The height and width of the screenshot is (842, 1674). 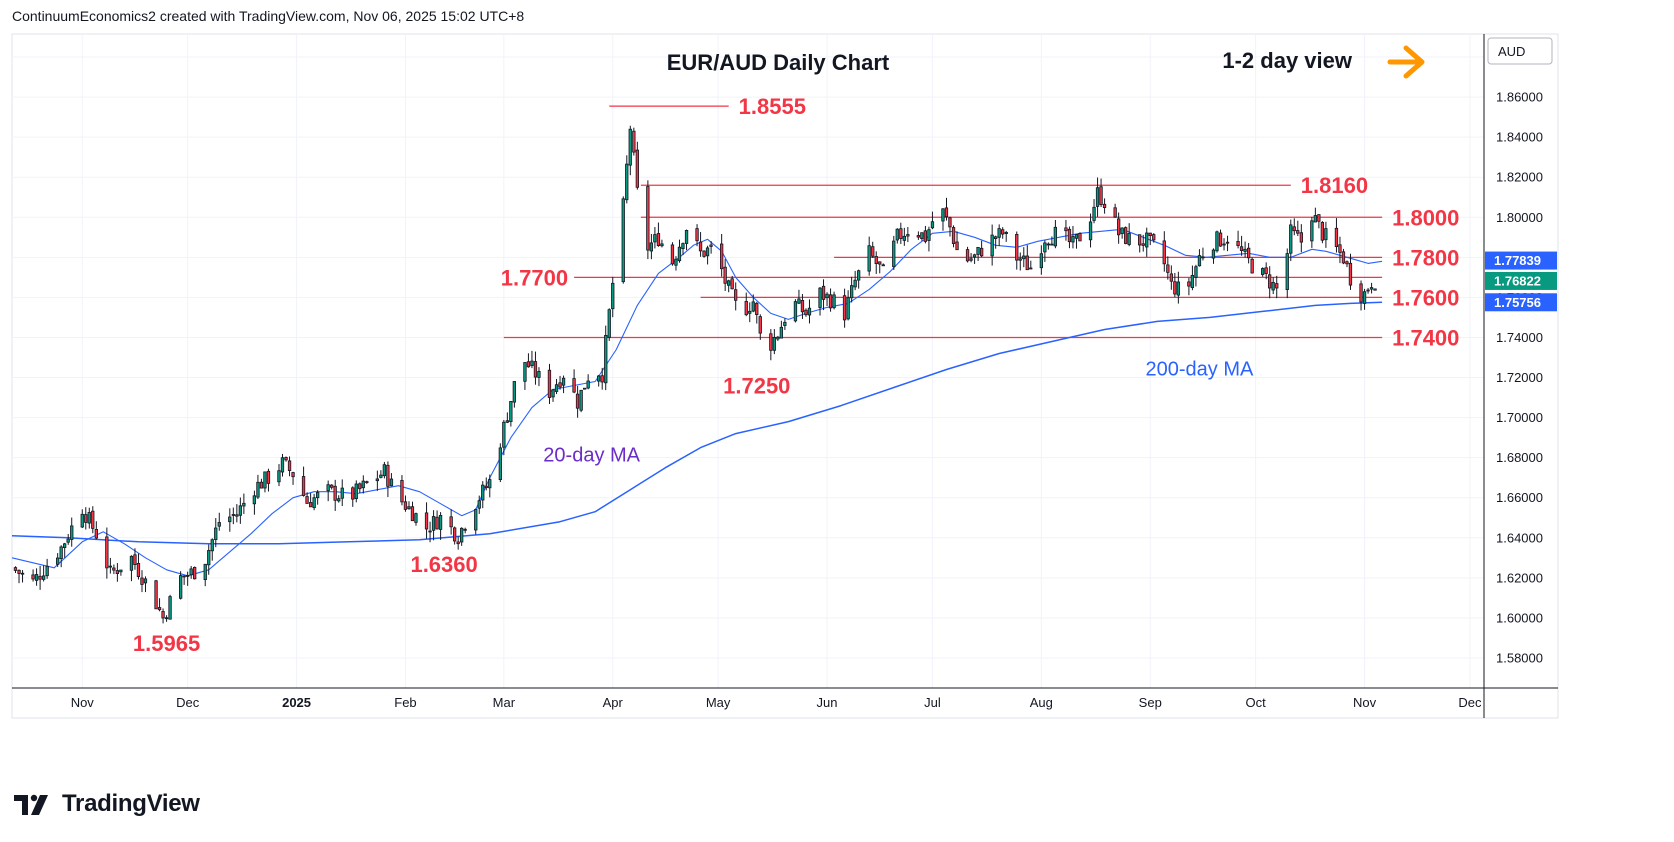 What do you see at coordinates (107, 804) in the screenshot?
I see `tradingview-logo: TradingView` at bounding box center [107, 804].